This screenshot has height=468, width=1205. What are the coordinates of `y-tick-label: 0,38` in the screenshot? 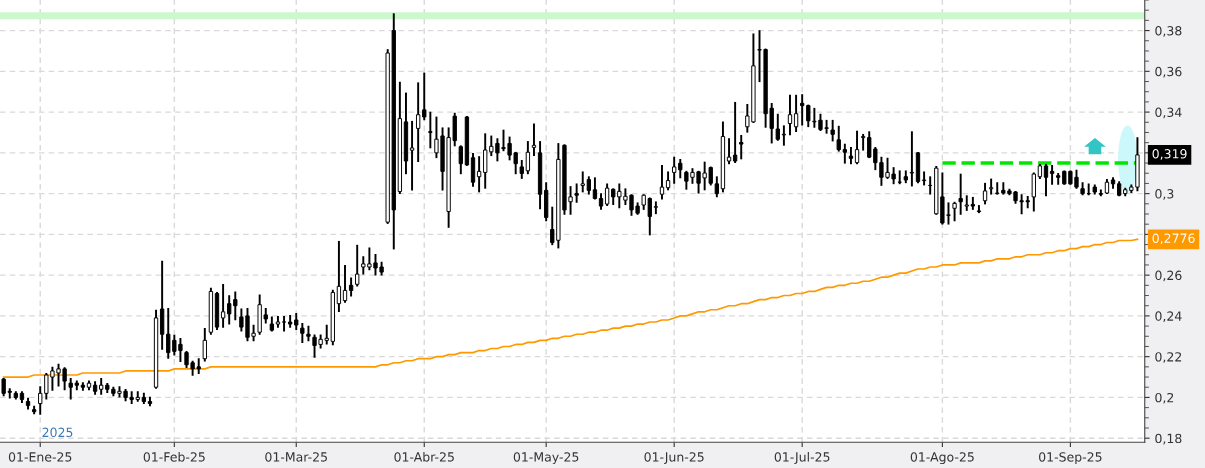 It's located at (1168, 31).